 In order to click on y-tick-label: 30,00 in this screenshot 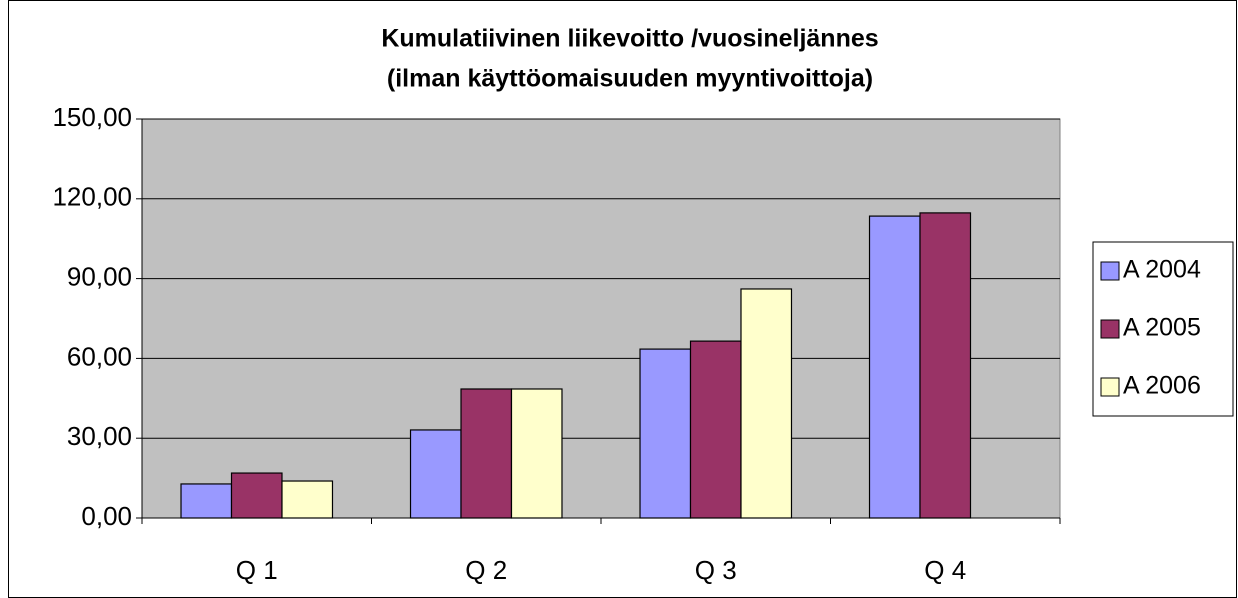, I will do `click(99, 436)`.